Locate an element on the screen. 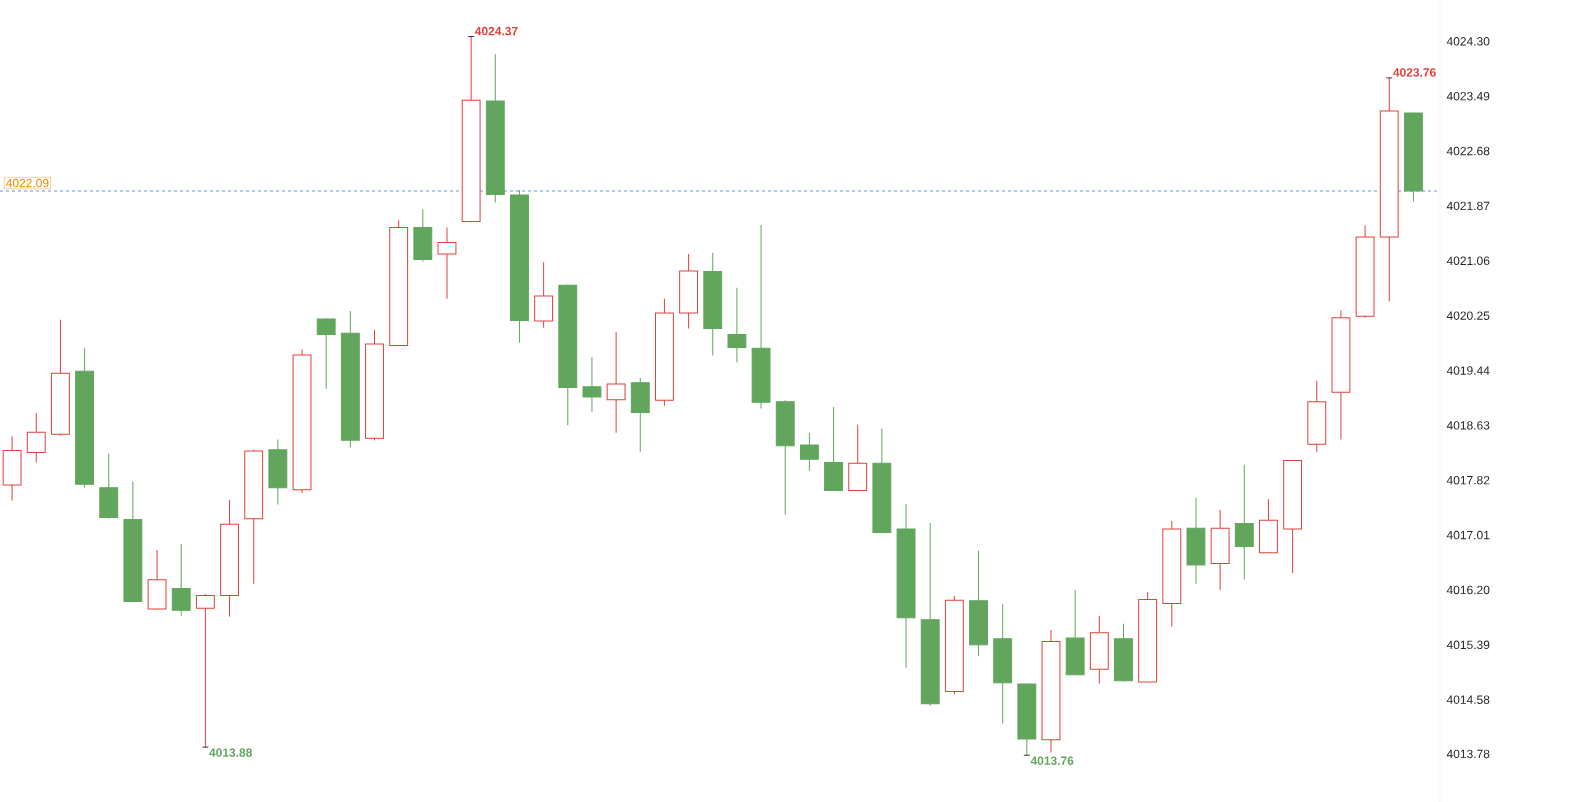 This screenshot has height=802, width=1585. ref-line-label: 4022.09 is located at coordinates (27, 183).